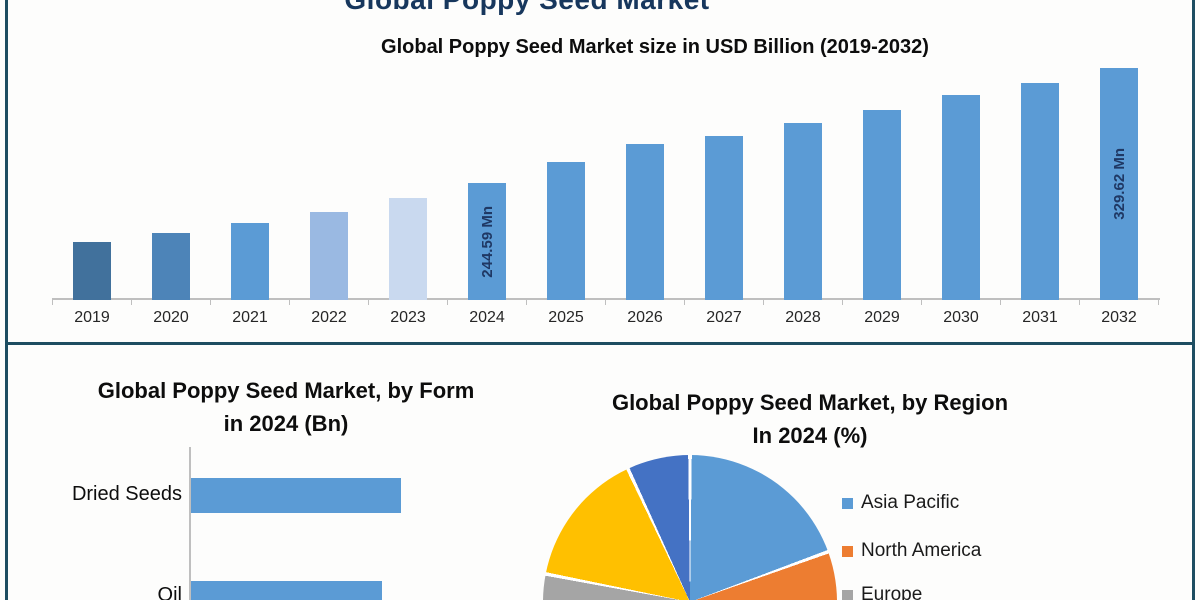 The image size is (1200, 600). What do you see at coordinates (286, 423) in the screenshot?
I see `form-chart-title-line2: in 2024 (Bn)` at bounding box center [286, 423].